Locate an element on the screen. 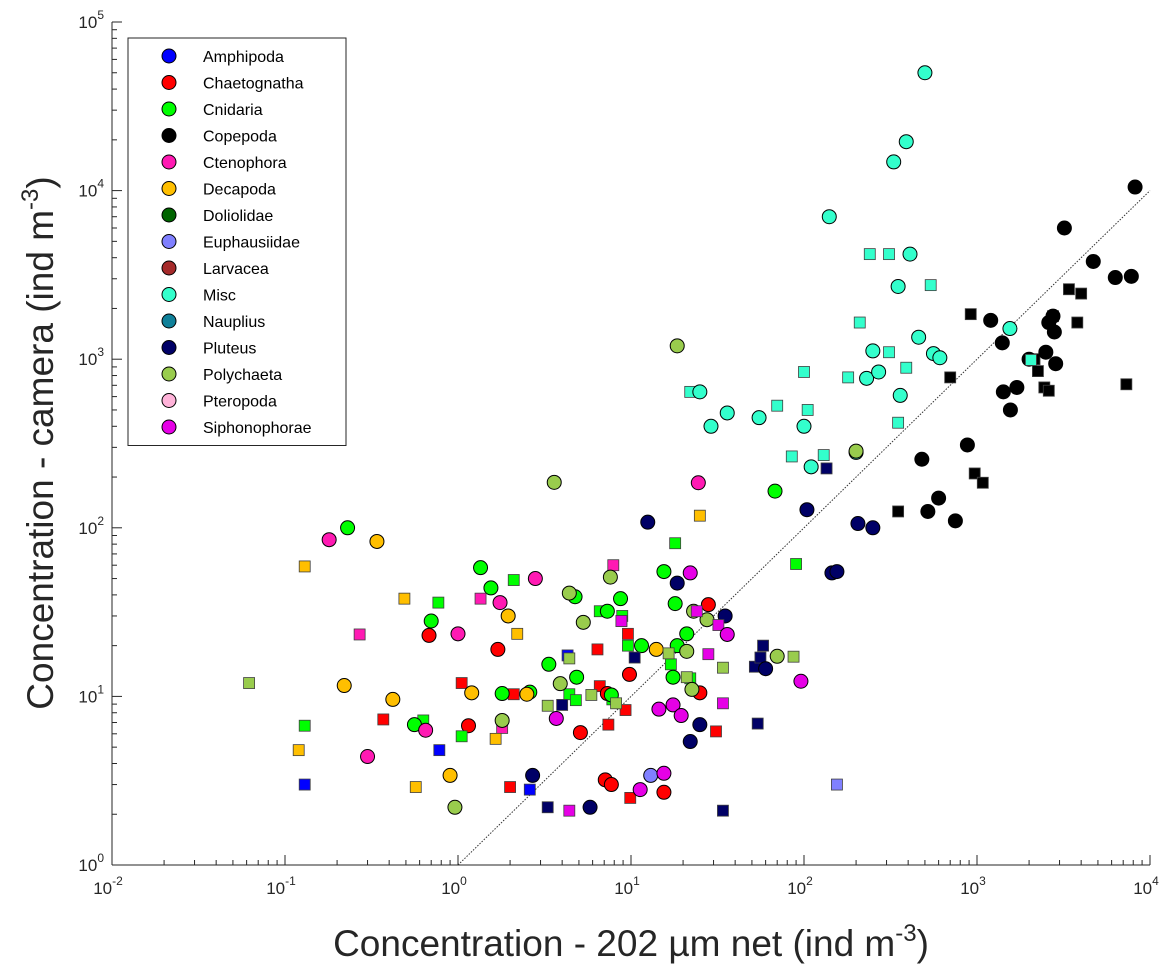  legend-marker-pteropoda is located at coordinates (169, 400).